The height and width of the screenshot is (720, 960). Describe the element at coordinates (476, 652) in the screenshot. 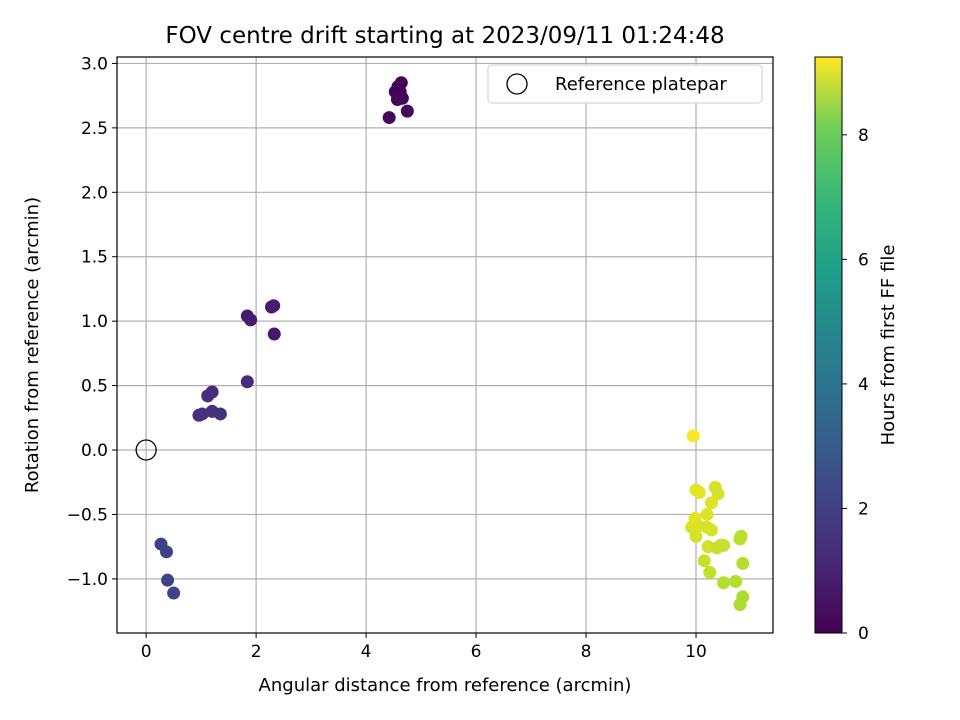

I see `x-tick-label: 6` at that location.